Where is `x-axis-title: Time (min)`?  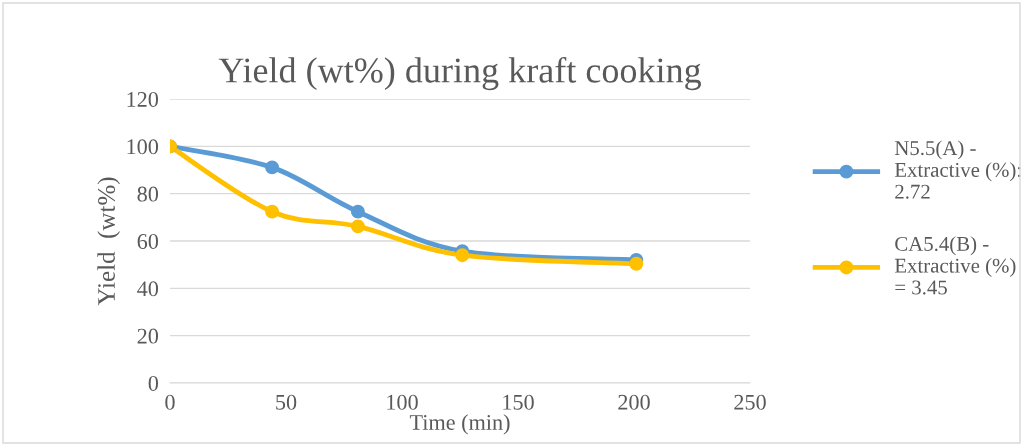
x-axis-title: Time (min) is located at coordinates (459, 424).